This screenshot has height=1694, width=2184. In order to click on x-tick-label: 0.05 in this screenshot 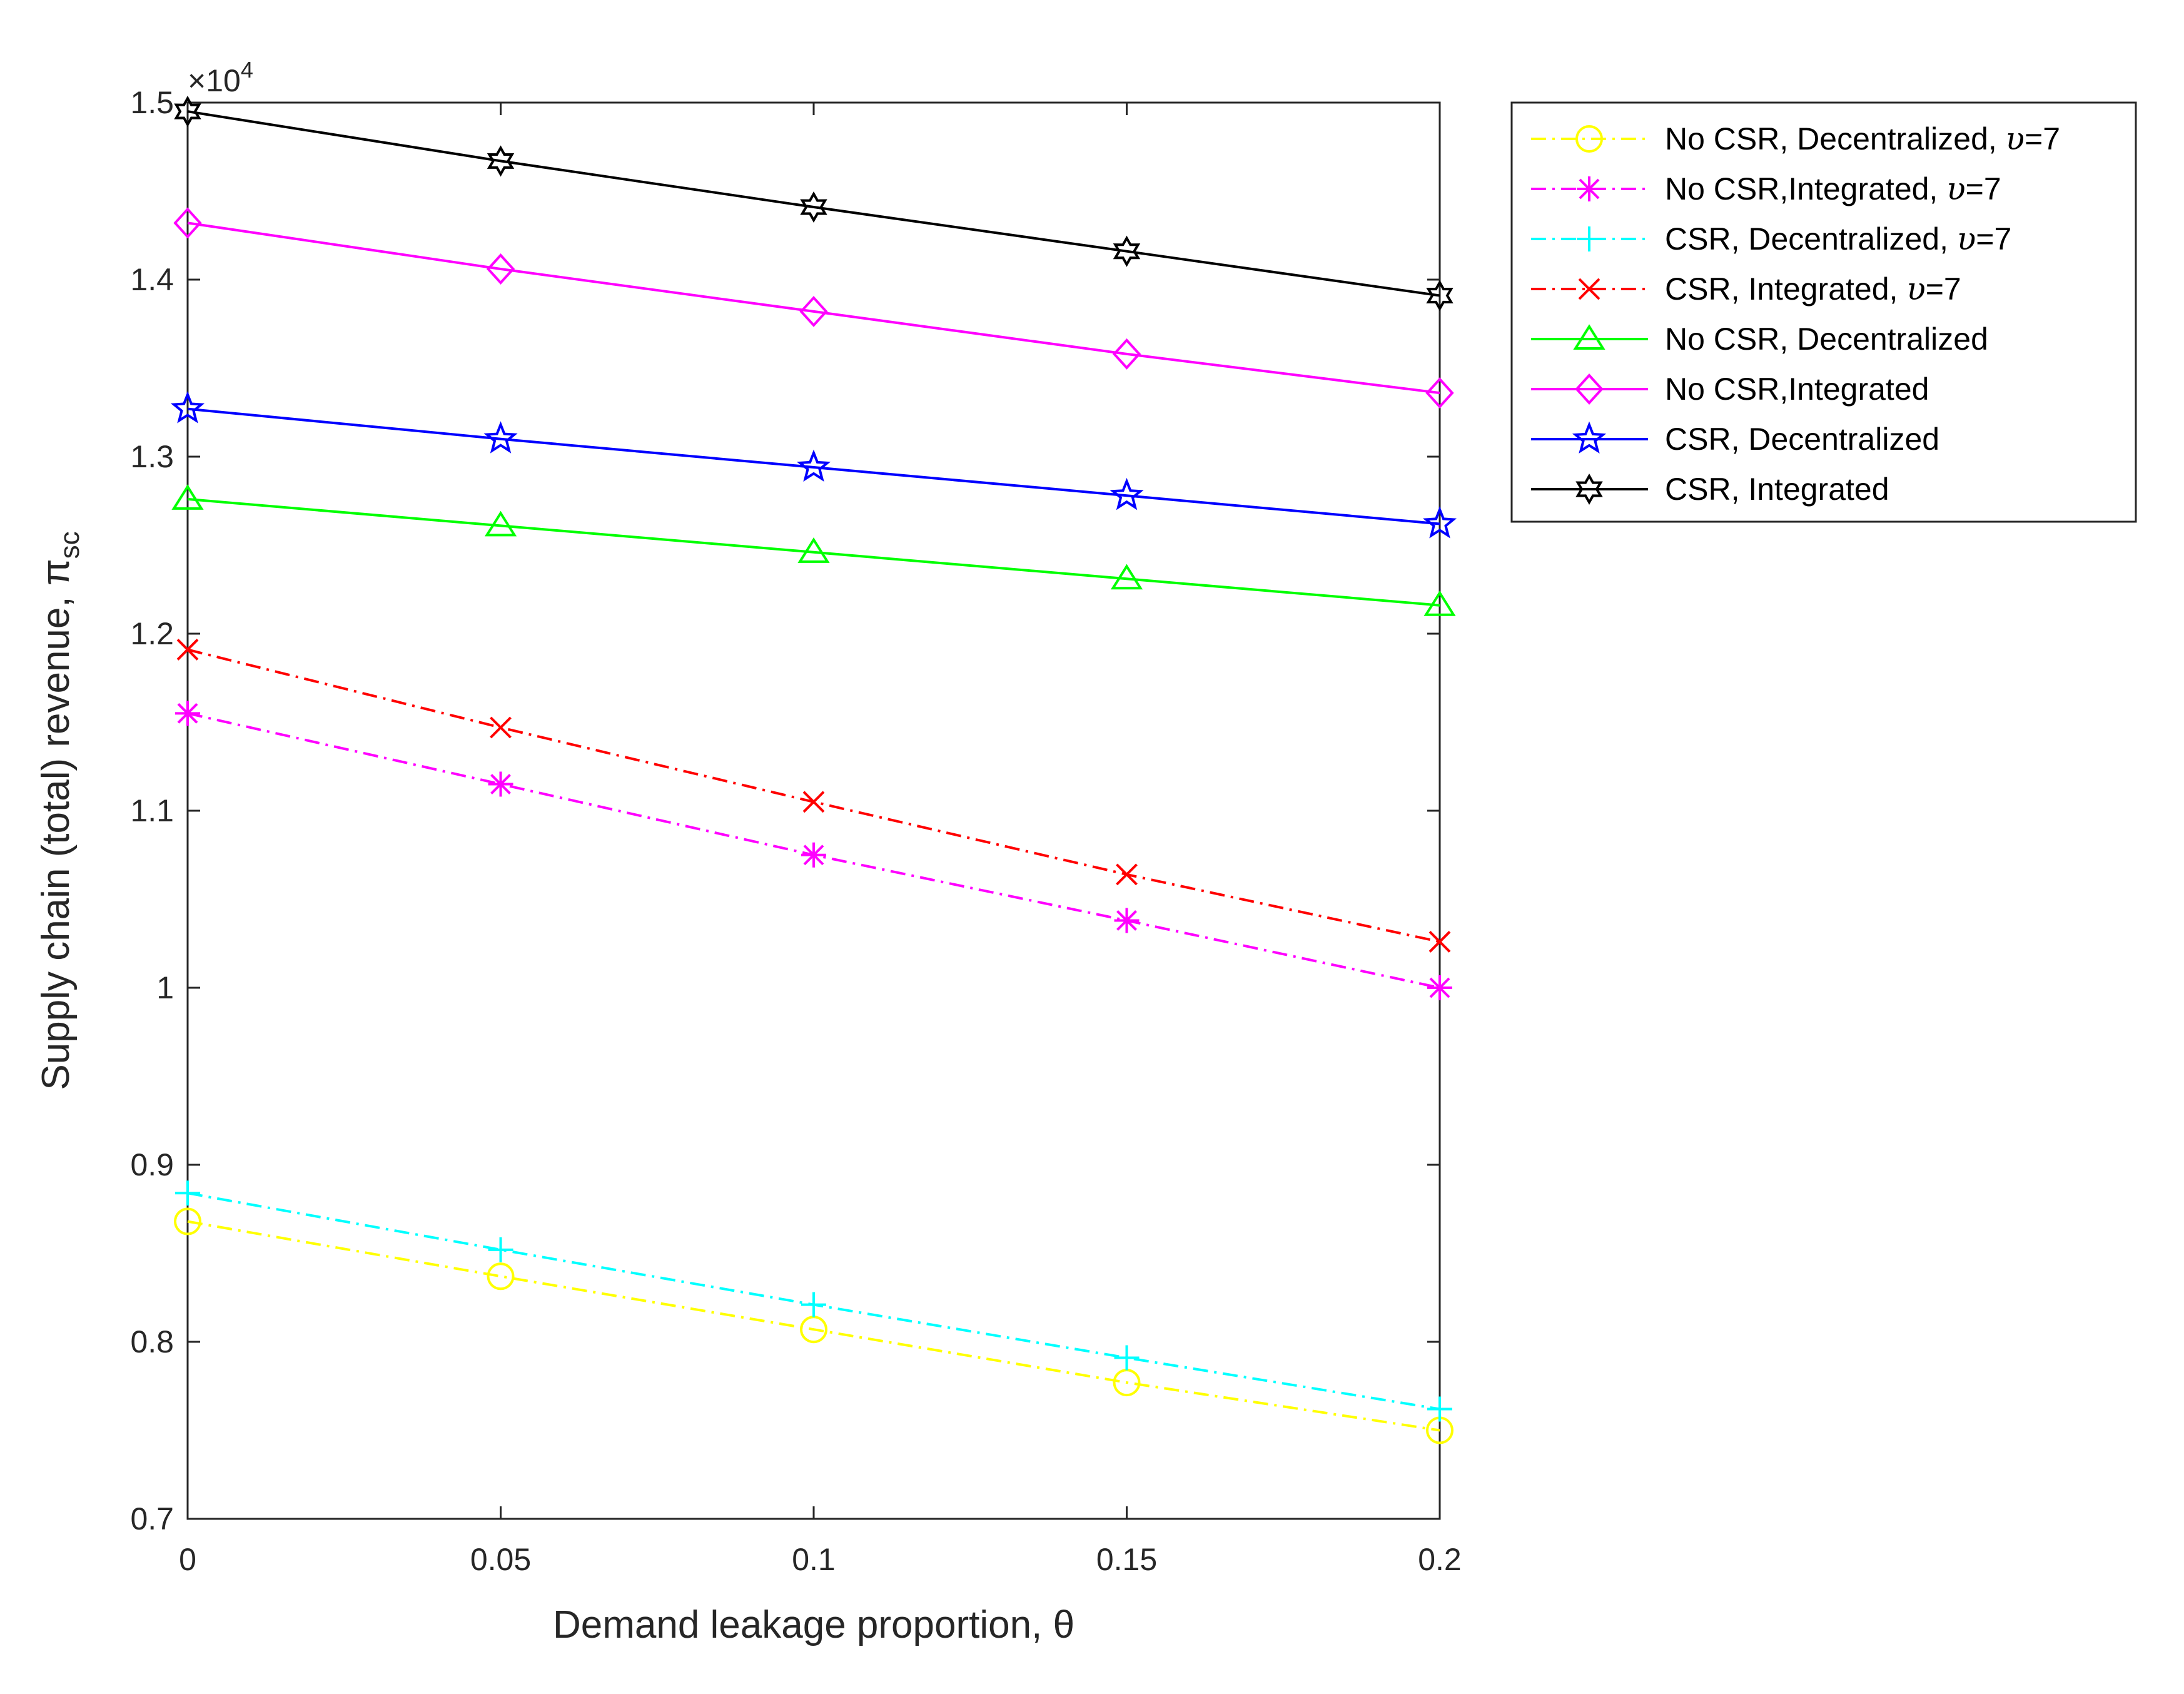, I will do `click(500, 1559)`.